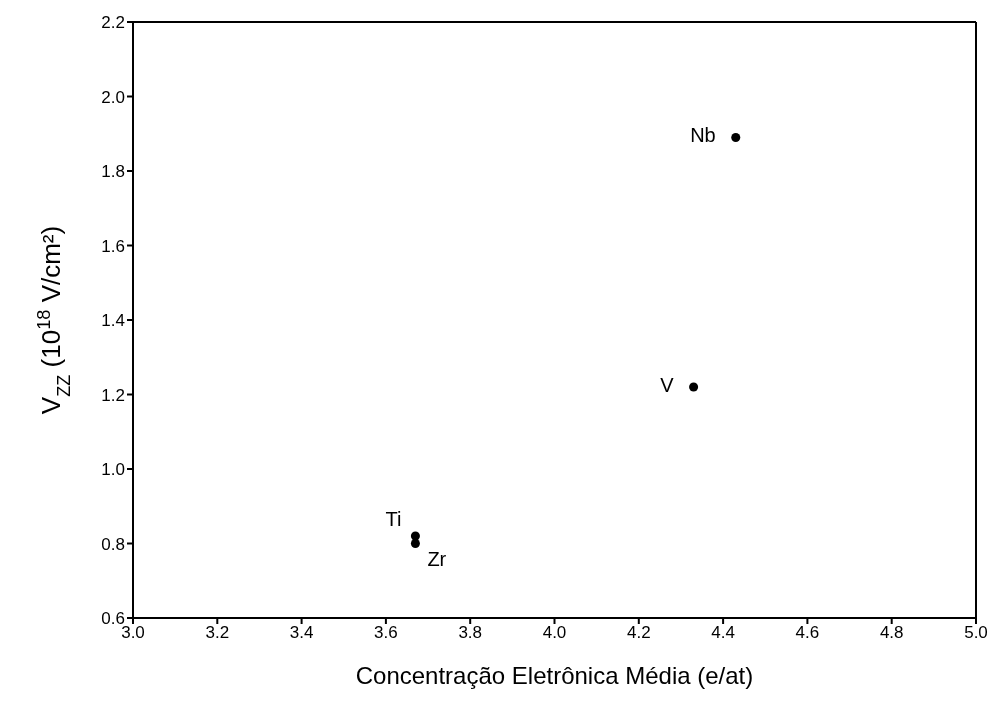 This screenshot has width=1008, height=718. What do you see at coordinates (437, 558) in the screenshot?
I see `annotation: Zr` at bounding box center [437, 558].